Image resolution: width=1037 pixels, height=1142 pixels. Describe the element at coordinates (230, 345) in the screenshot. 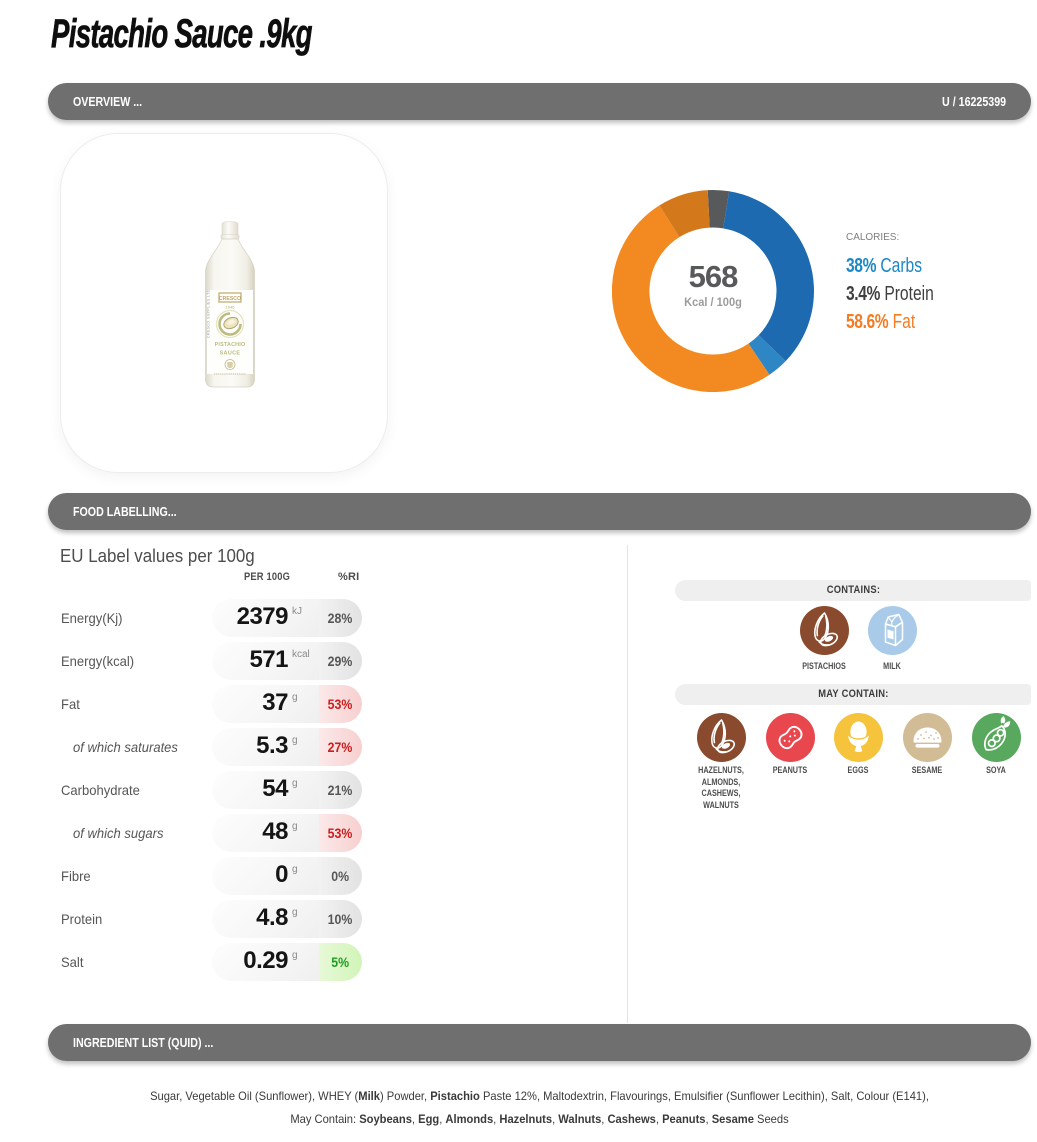

I see `svg-text: PISTACHIO` at that location.